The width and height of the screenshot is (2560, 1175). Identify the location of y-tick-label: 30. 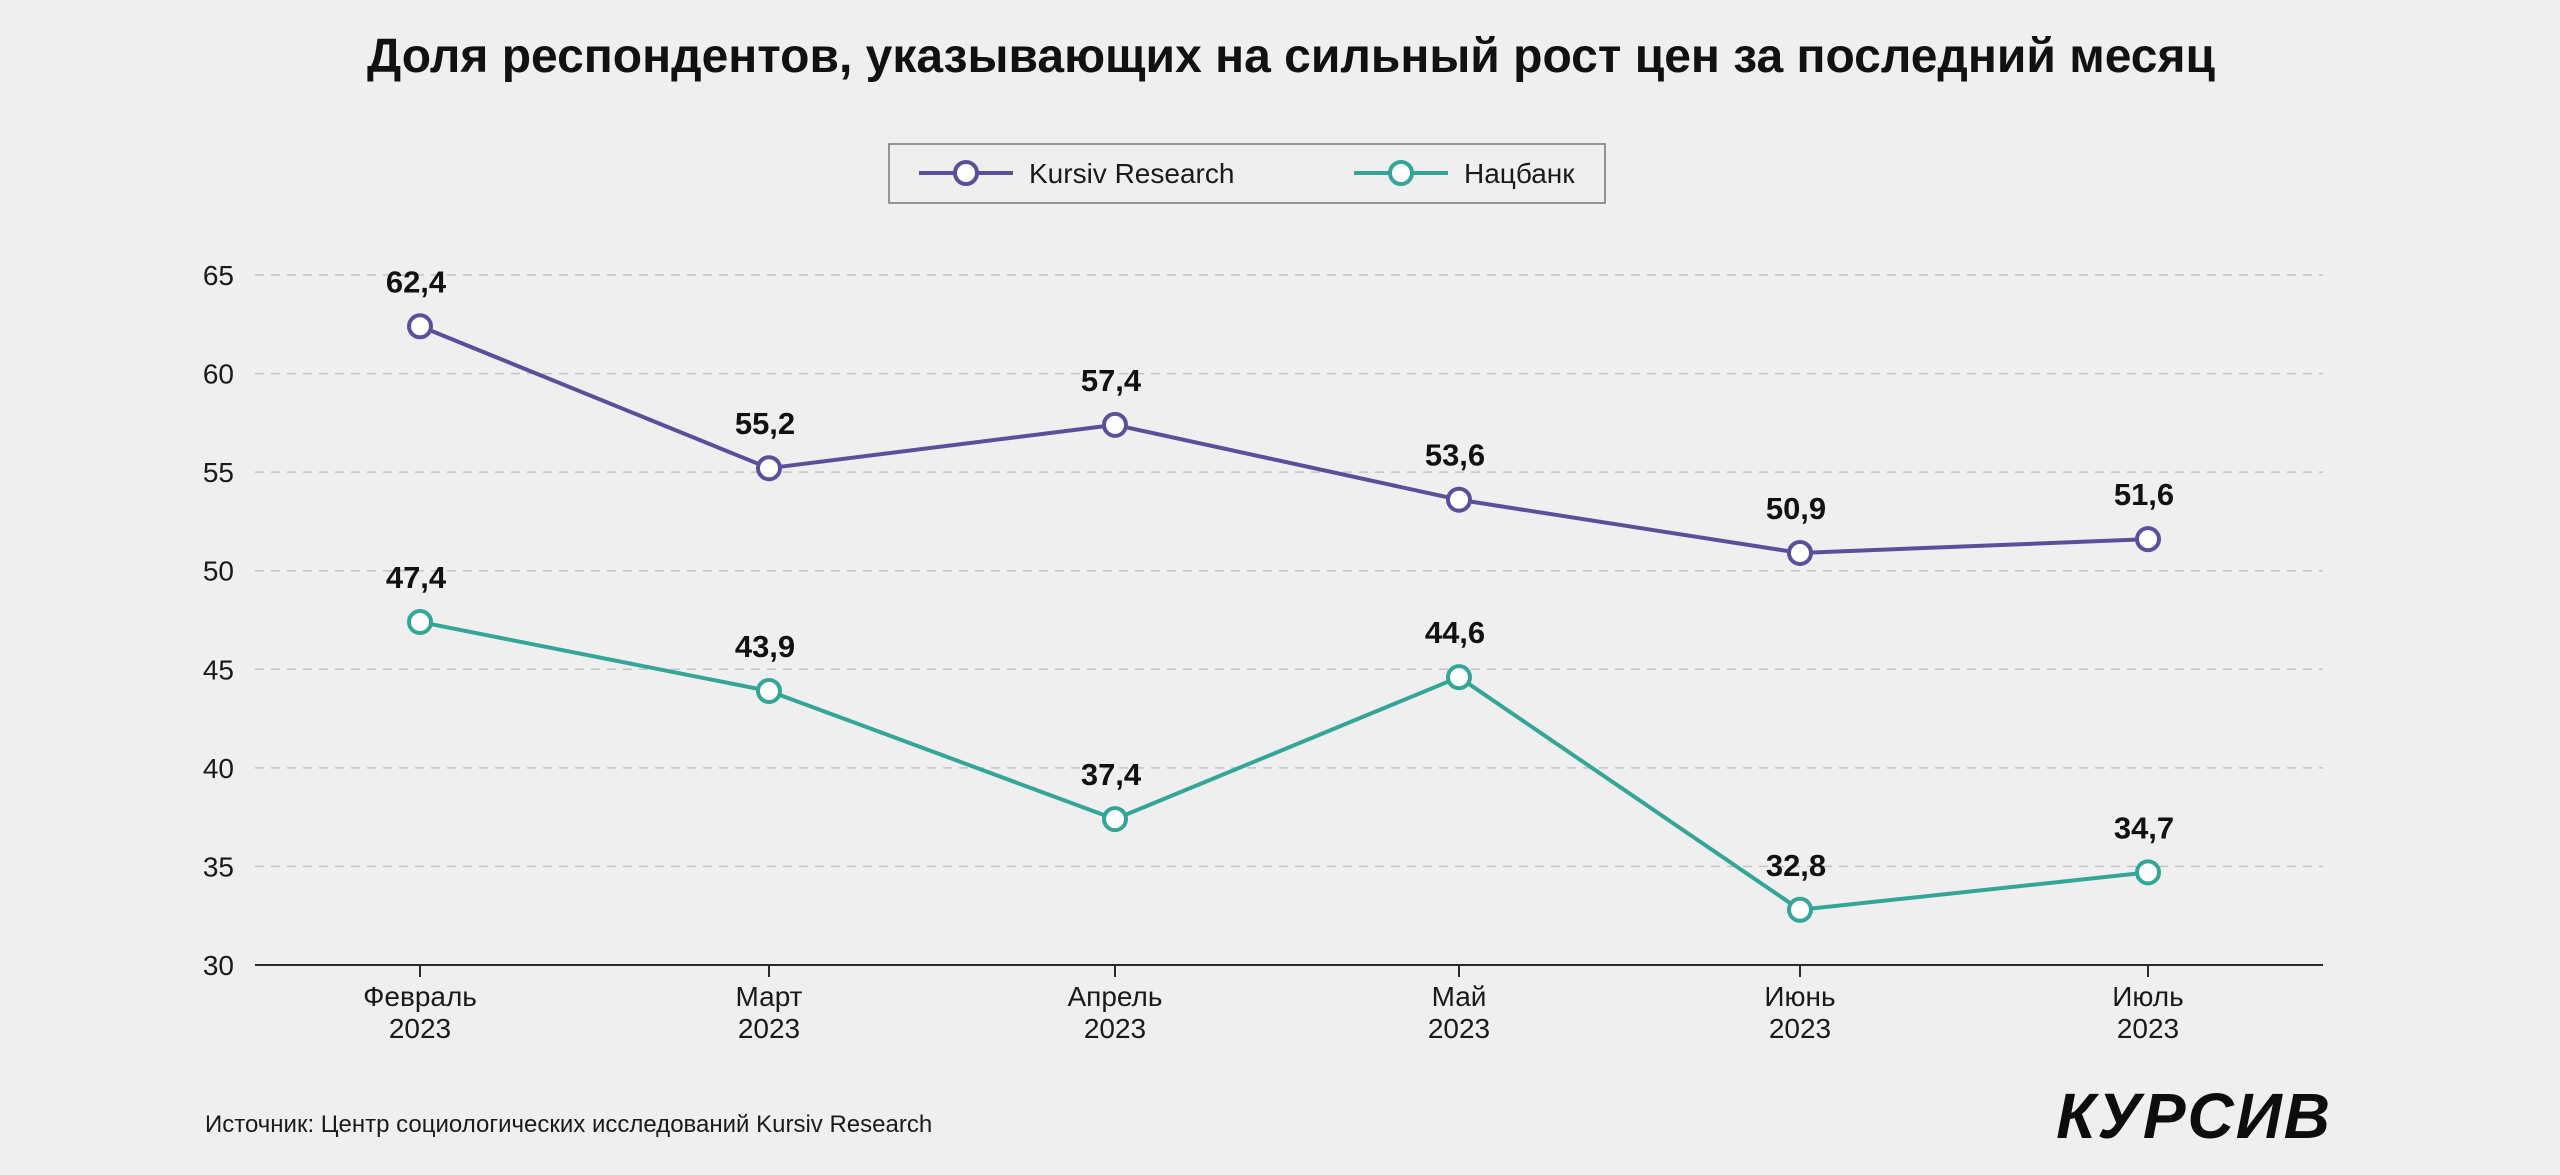
(218, 965).